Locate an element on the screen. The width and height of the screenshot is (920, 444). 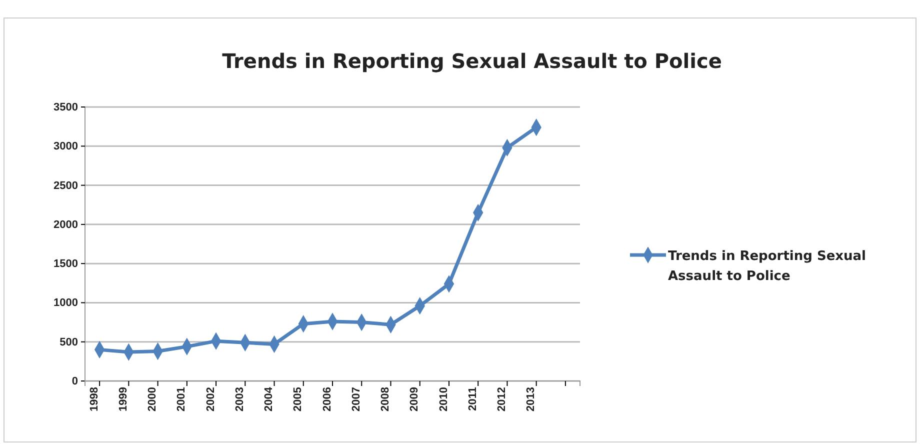
y-tick-label: 1500 is located at coordinates (66, 264).